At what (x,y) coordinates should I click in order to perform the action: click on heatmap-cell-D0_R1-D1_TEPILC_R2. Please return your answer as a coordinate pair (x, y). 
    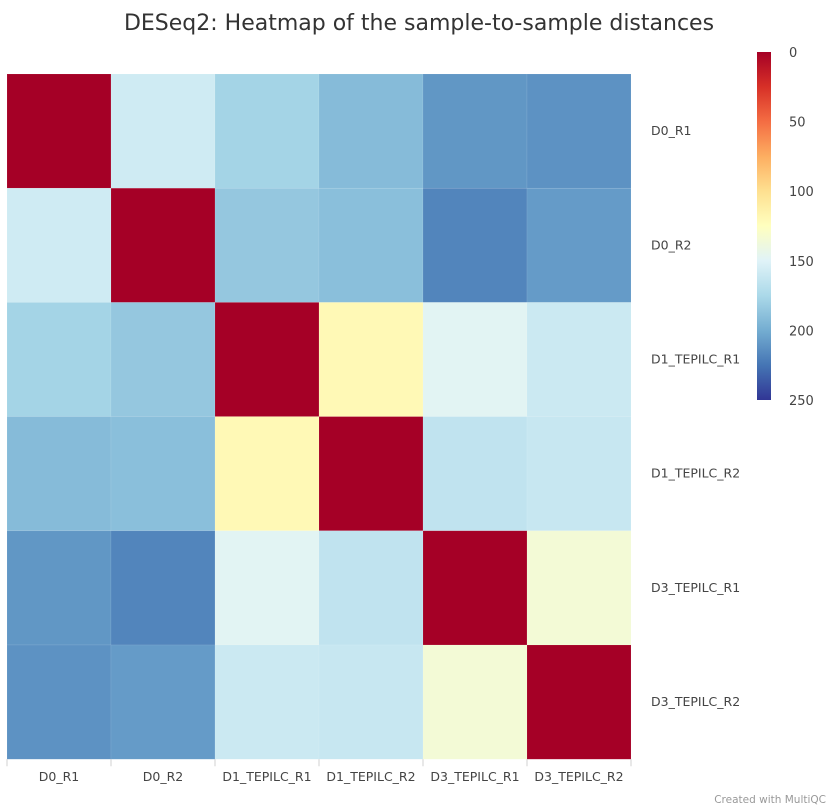
    Looking at the image, I should click on (371, 131).